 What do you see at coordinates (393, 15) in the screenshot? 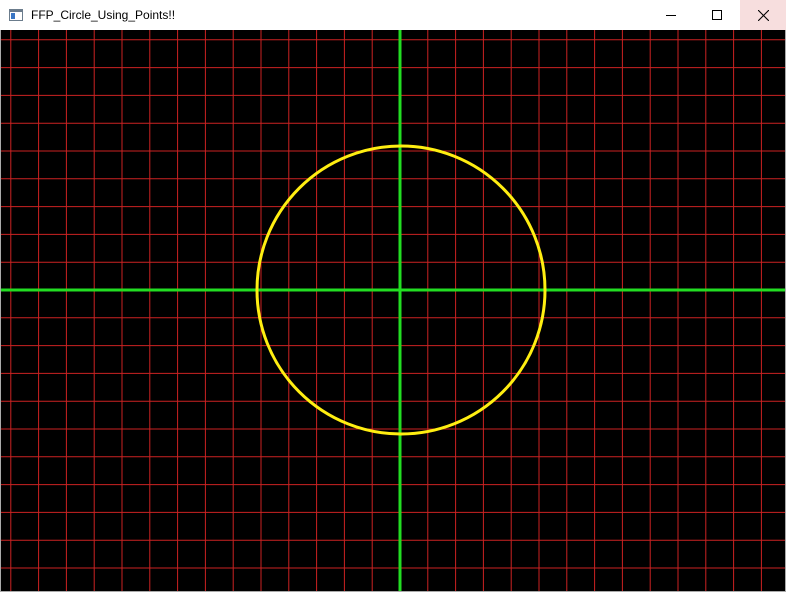
I see `title-bar: FFP_Circle_Using_Points!!` at bounding box center [393, 15].